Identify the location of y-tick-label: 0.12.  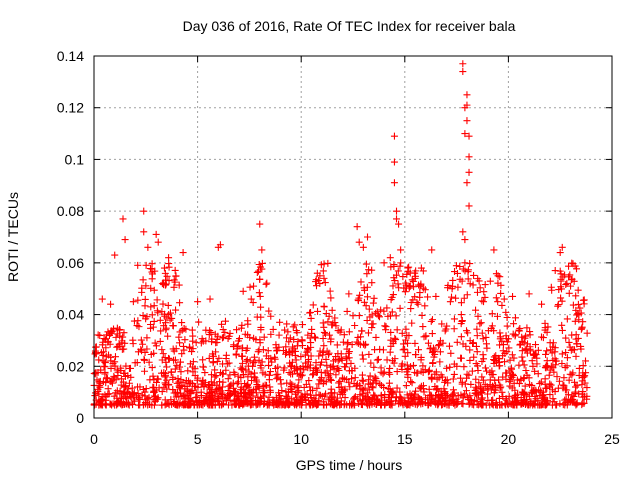
(70, 108).